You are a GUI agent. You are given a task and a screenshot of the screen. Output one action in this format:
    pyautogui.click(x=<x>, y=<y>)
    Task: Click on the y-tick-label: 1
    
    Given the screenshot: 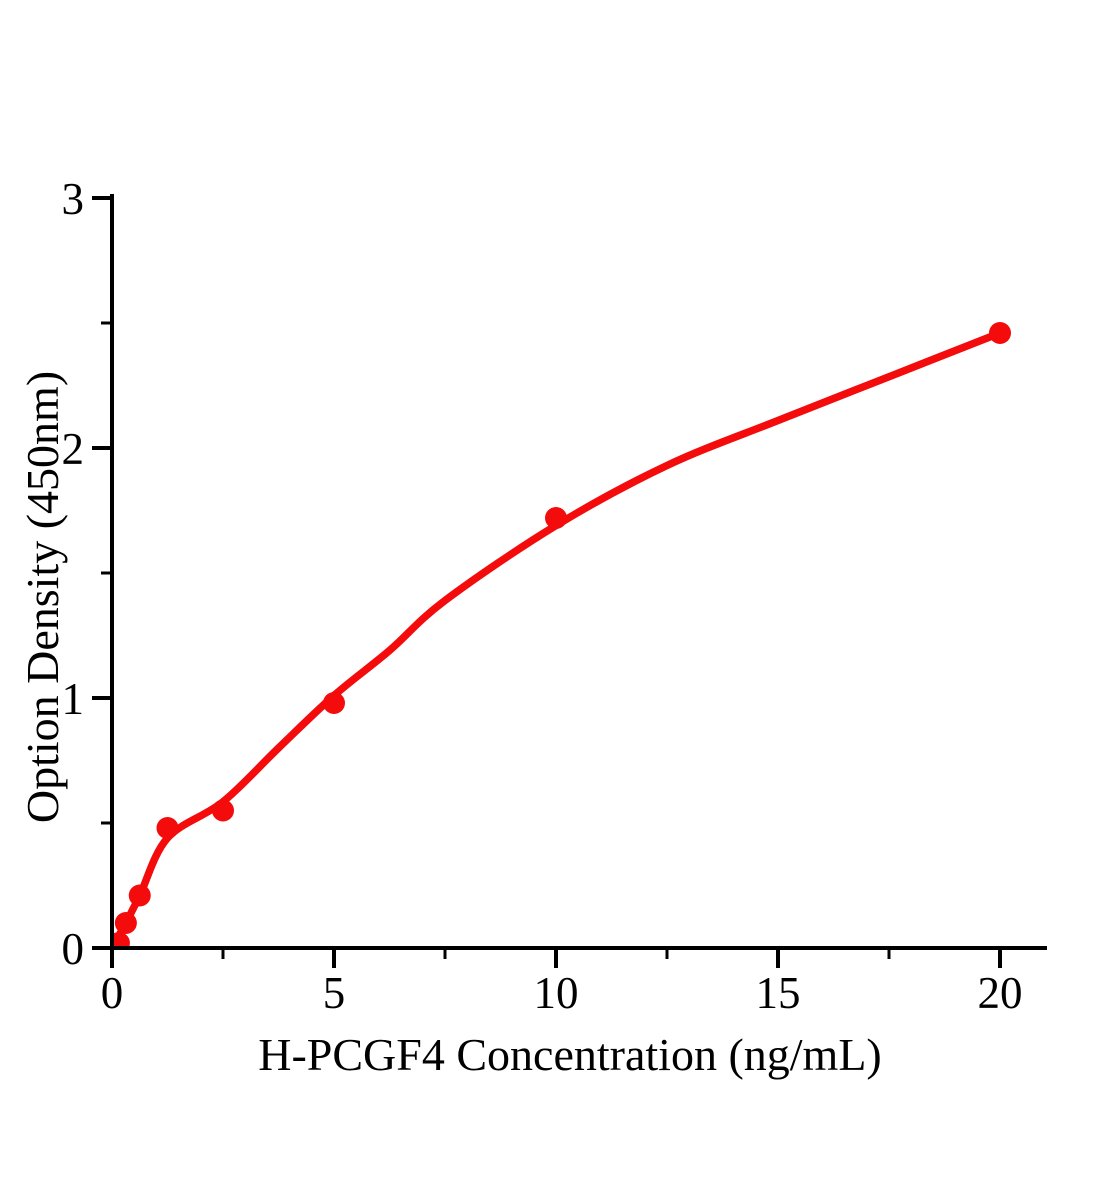 What is the action you would take?
    pyautogui.click(x=73, y=699)
    